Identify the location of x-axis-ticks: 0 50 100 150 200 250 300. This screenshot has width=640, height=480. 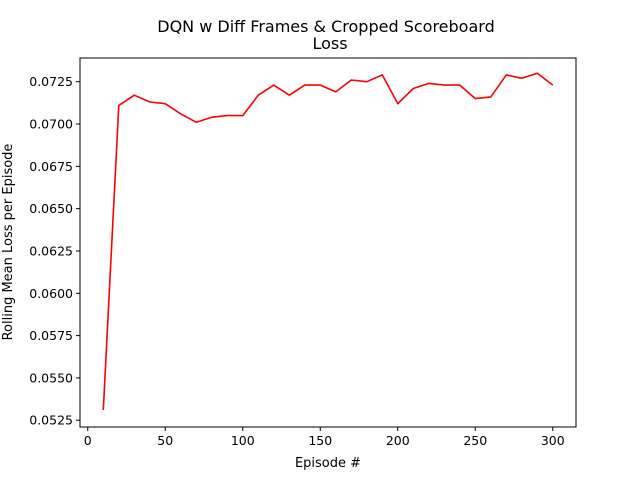
(324, 437).